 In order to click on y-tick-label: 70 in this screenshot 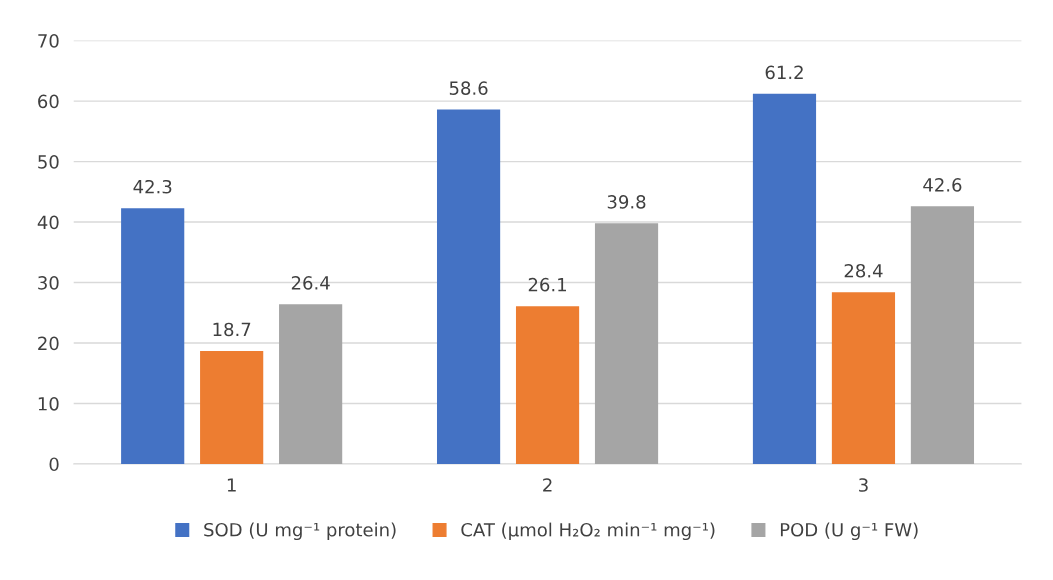, I will do `click(48, 41)`.